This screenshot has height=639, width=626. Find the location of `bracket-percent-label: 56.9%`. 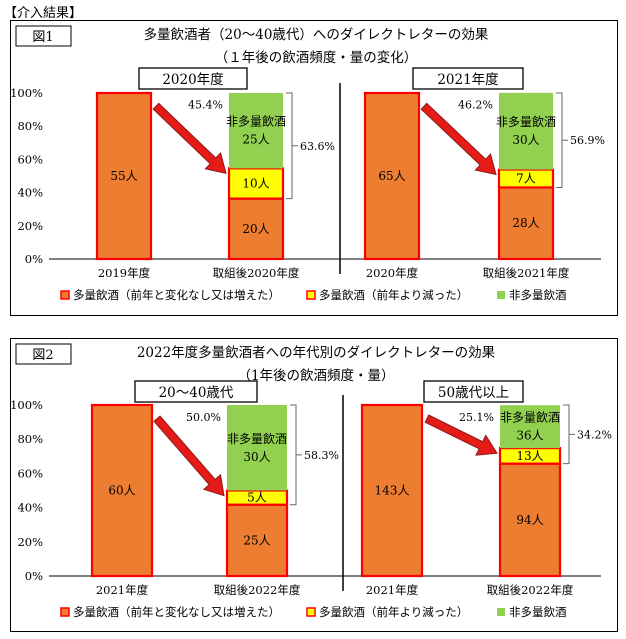

bracket-percent-label: 56.9% is located at coordinates (587, 140).